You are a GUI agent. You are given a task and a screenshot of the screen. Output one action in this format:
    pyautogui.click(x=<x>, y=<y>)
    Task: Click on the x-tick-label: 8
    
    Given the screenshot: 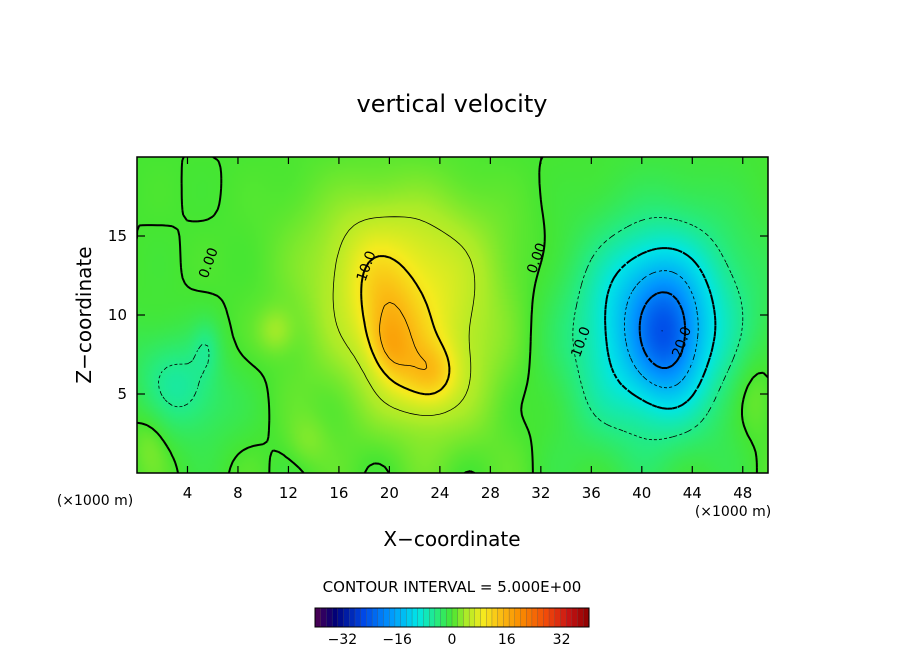 What is the action you would take?
    pyautogui.click(x=238, y=493)
    